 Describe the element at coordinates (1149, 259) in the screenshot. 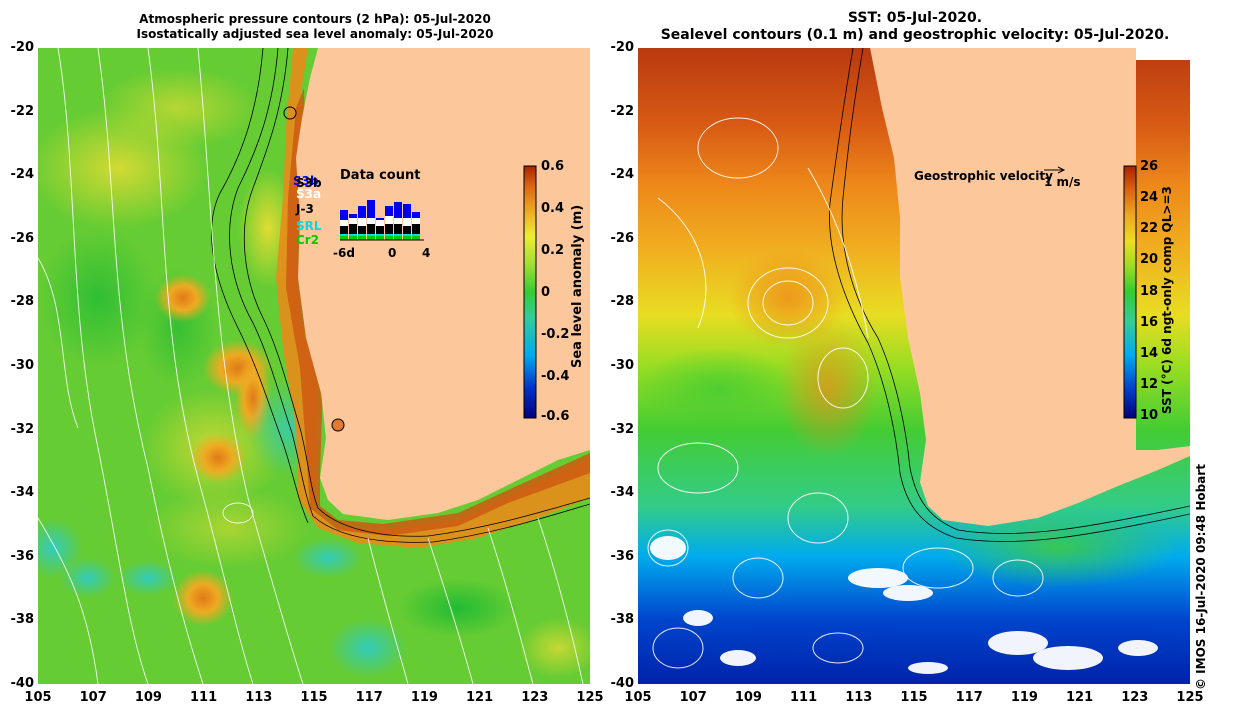

I see `right-cb-tick-3: 20` at that location.